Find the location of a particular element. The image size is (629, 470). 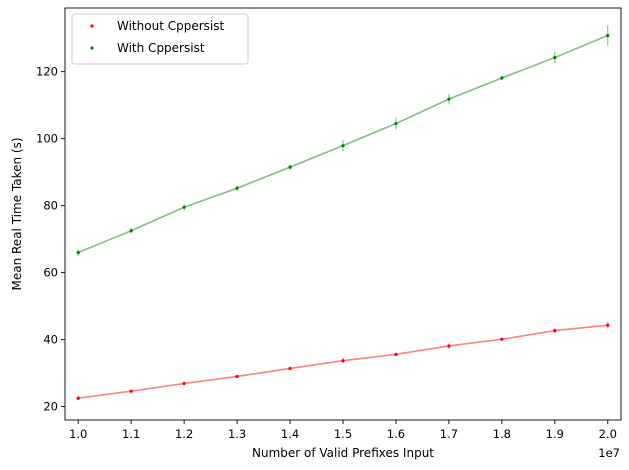

y-tick-label: 120 is located at coordinates (47, 72).